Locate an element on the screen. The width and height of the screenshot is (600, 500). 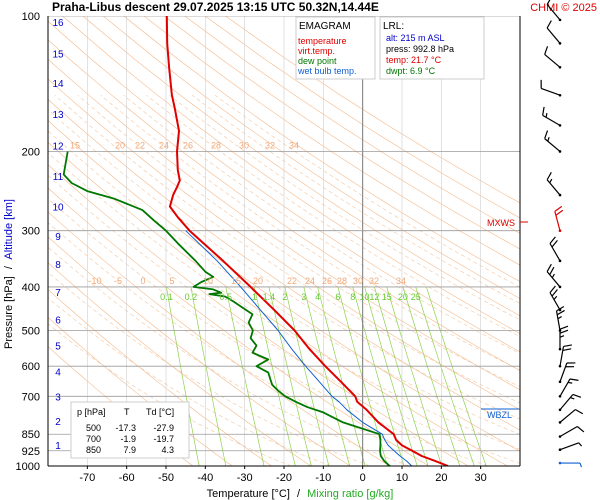
mixing-ratio-label: 6 is located at coordinates (337, 297).